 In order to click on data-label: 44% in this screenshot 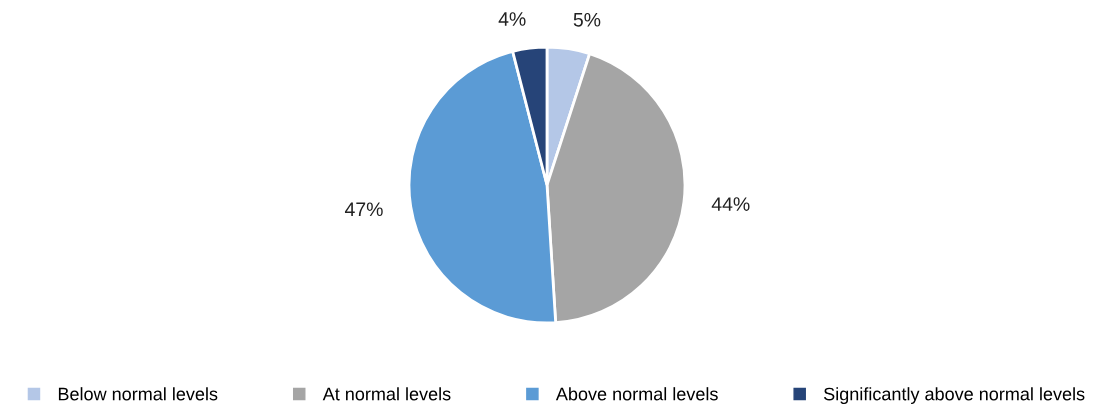, I will do `click(730, 204)`.